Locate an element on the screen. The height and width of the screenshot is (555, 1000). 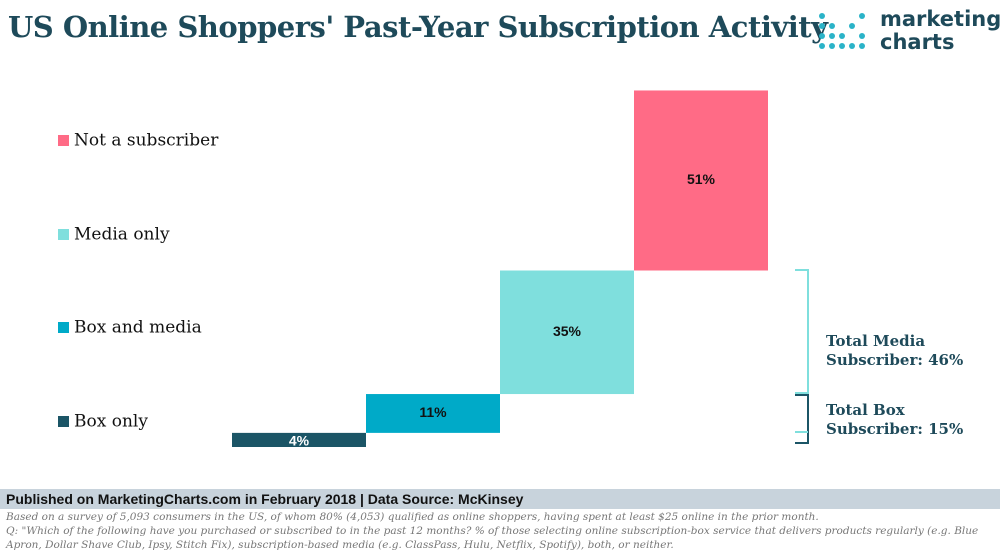
data-label: 4% is located at coordinates (299, 441).